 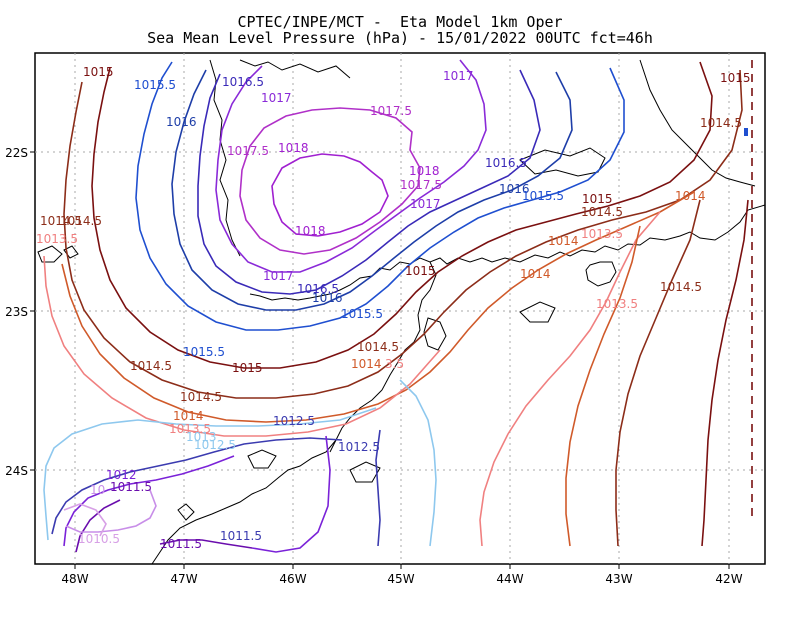 I want to click on coastline-south, so click(x=244, y=502).